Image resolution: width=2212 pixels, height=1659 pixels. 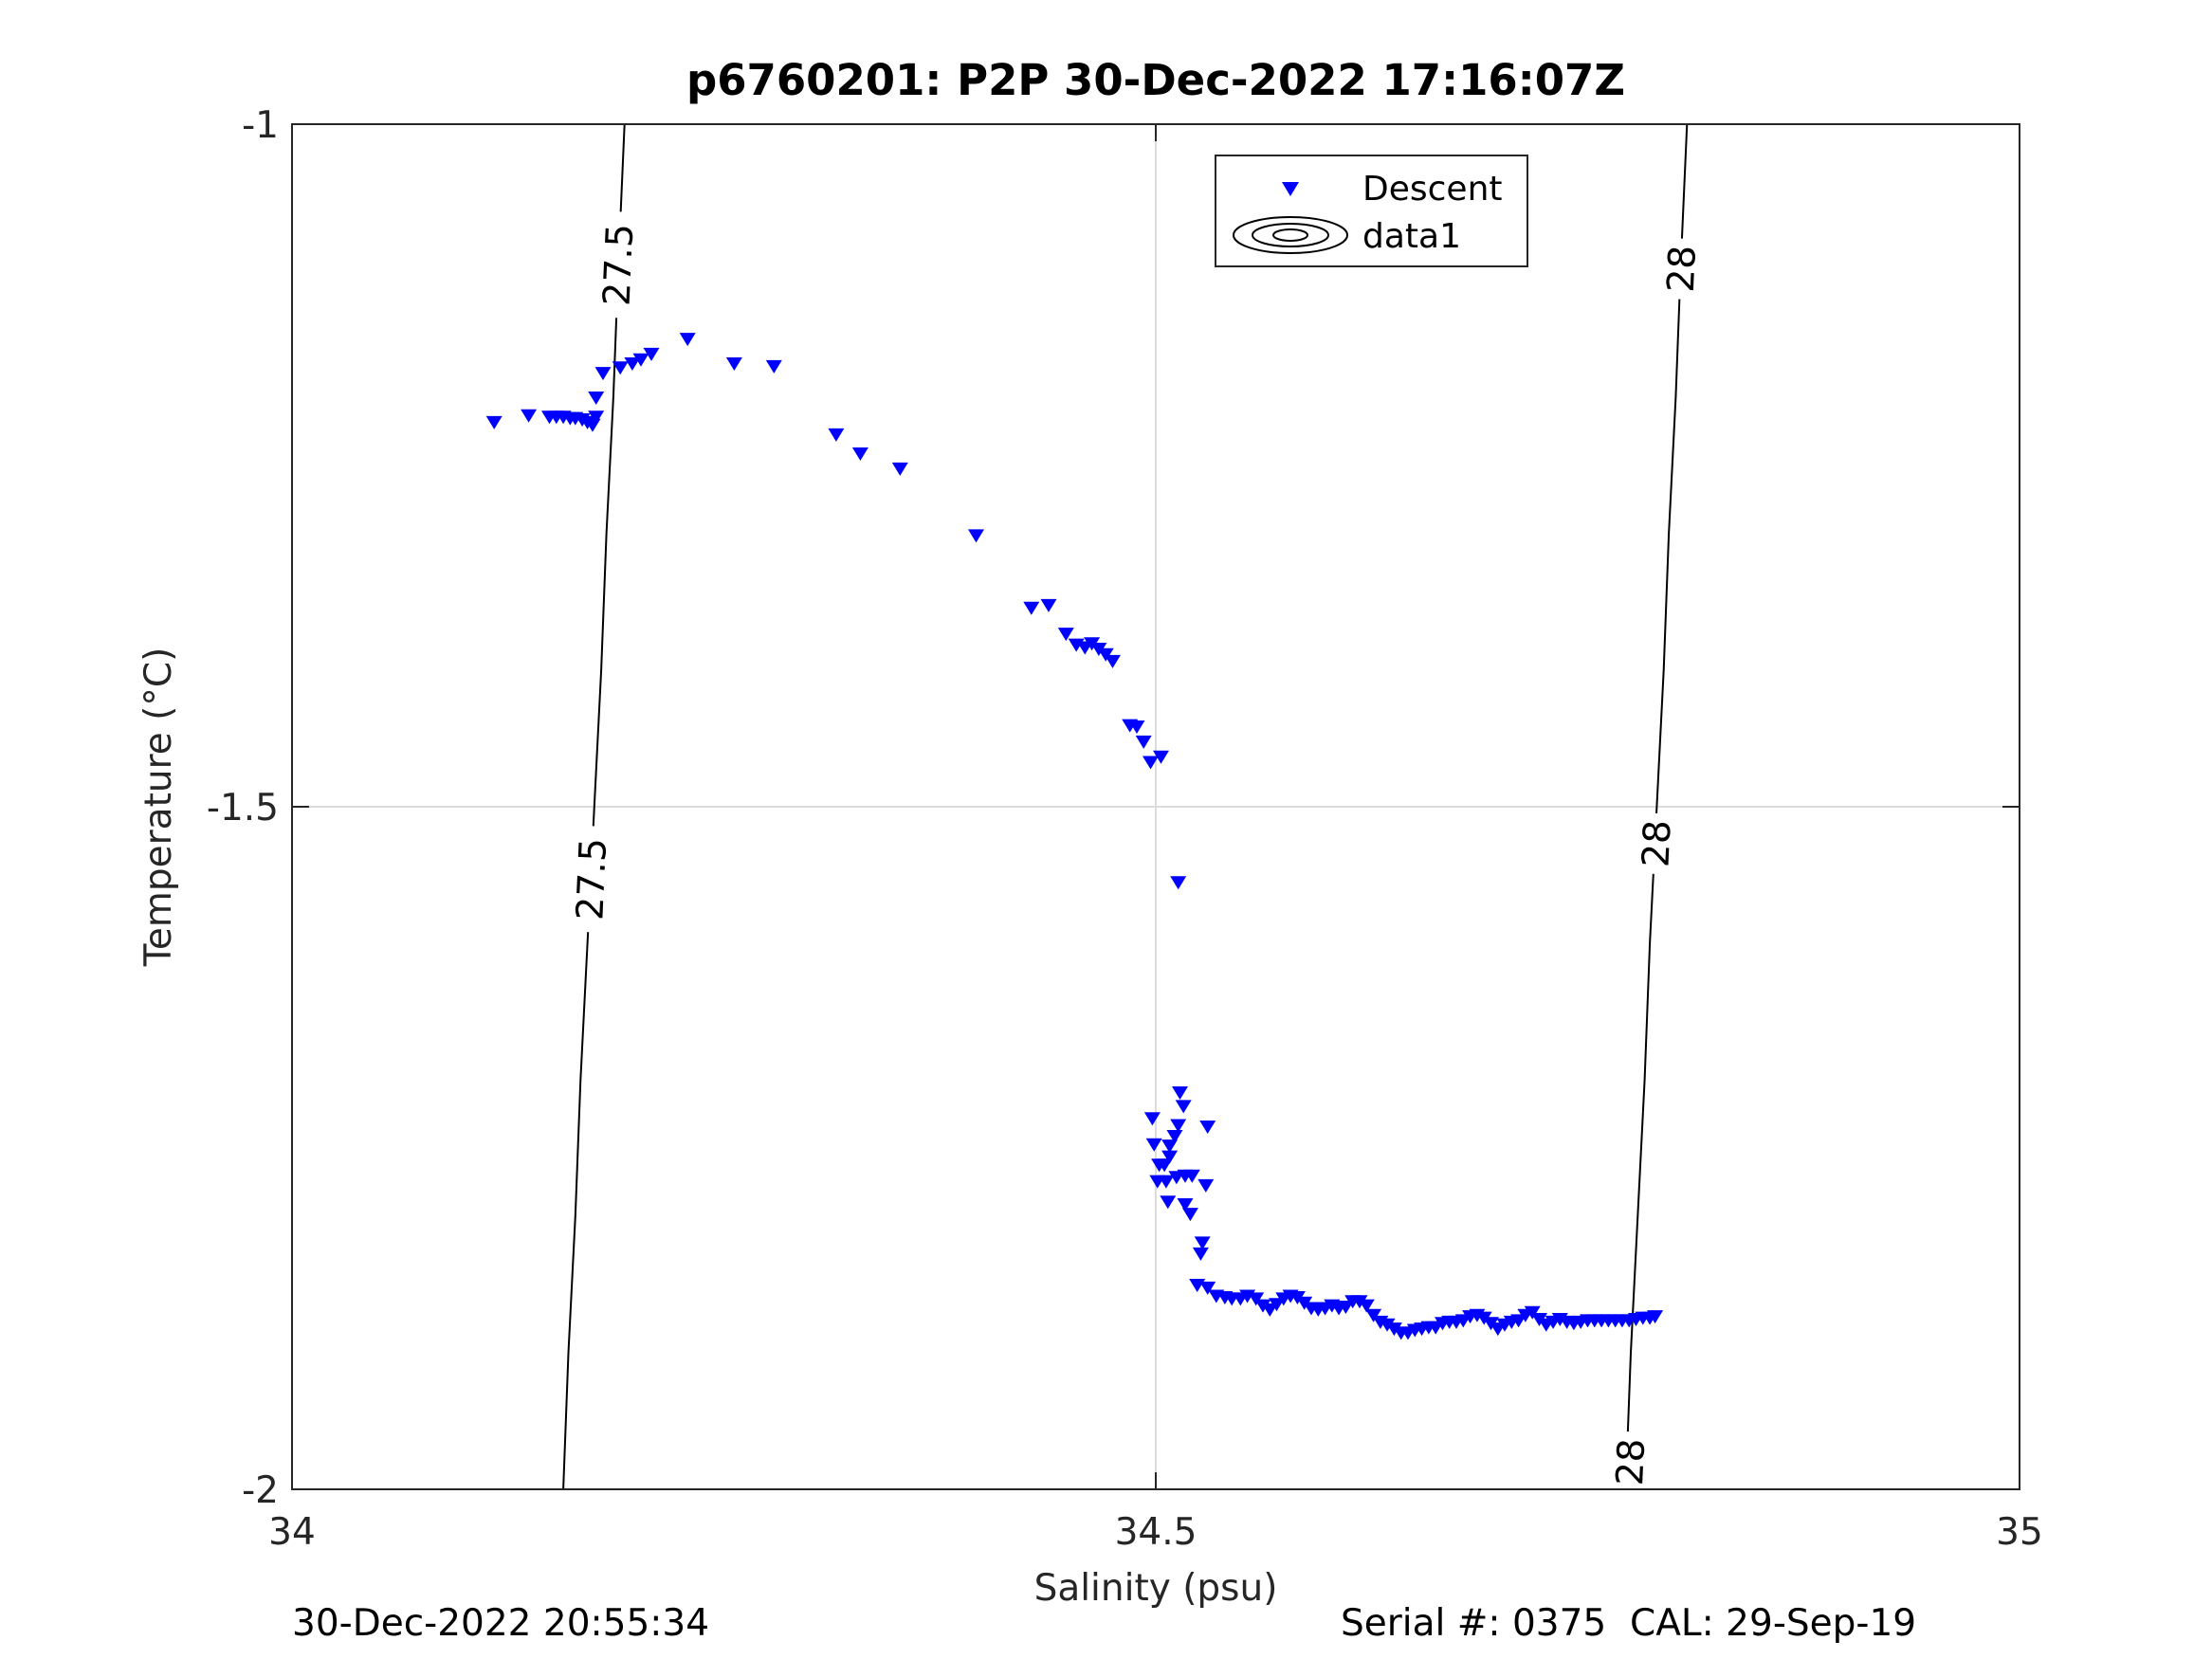 What do you see at coordinates (243, 808) in the screenshot?
I see `y-tick-label: -1.5` at bounding box center [243, 808].